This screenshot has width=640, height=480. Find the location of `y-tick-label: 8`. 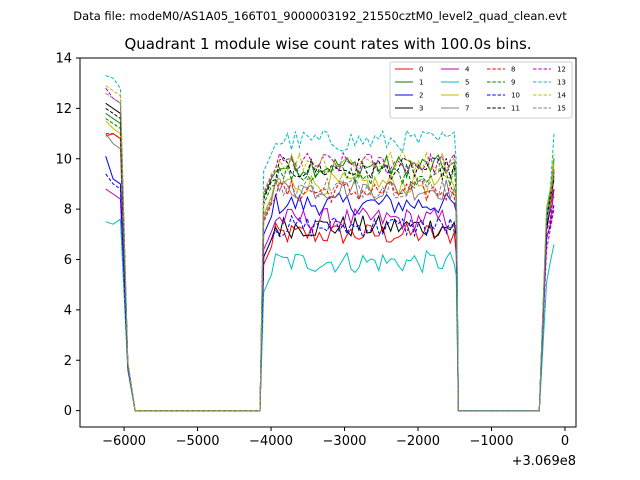

y-tick-label: 8 is located at coordinates (68, 210).